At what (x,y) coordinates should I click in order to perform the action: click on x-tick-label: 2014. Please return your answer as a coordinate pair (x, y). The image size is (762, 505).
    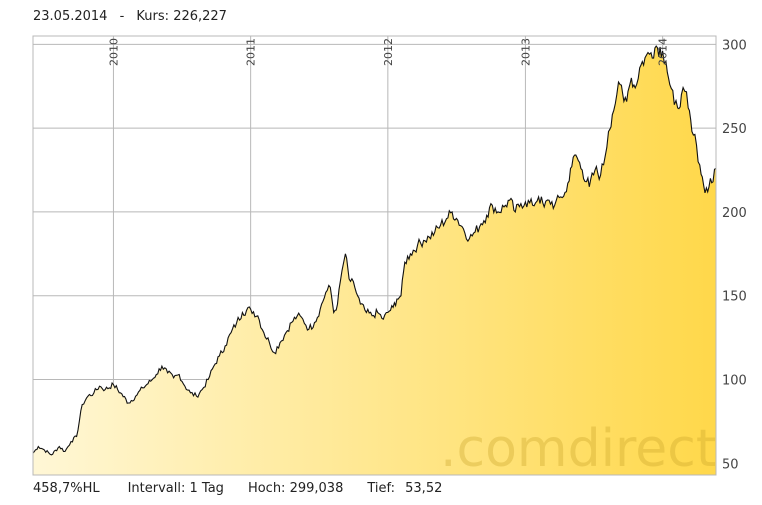
    Looking at the image, I should click on (663, 52).